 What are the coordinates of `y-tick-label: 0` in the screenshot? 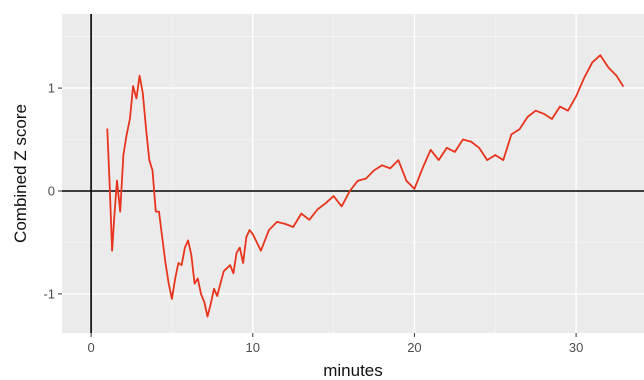 It's located at (51, 190).